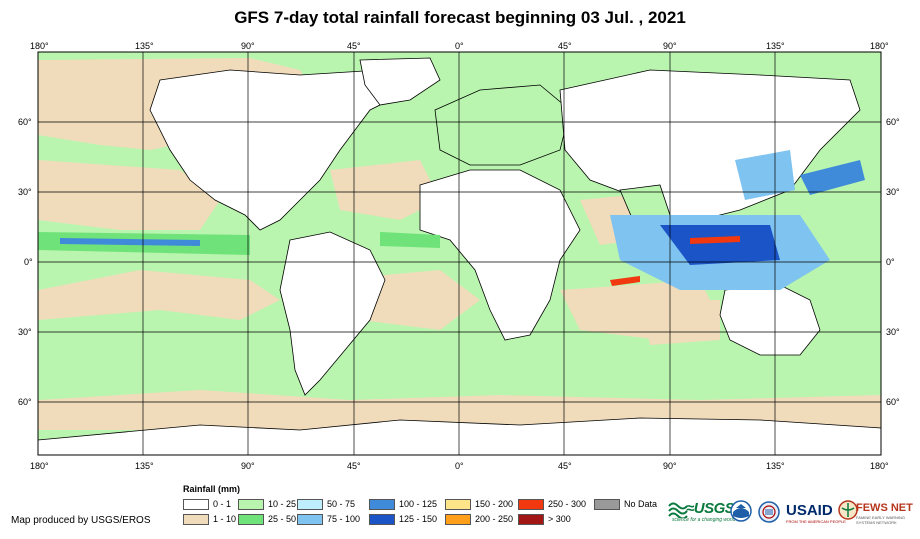  Describe the element at coordinates (704, 520) in the screenshot. I see `usgs-tagline: science for a changing world` at that location.